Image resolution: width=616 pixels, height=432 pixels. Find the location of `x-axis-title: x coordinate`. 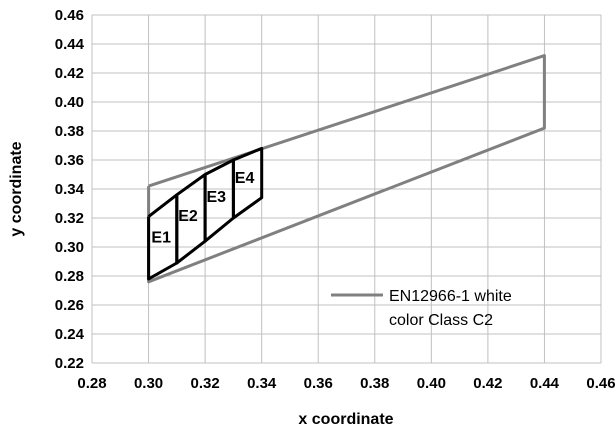

x-axis-title: x coordinate is located at coordinates (345, 419).